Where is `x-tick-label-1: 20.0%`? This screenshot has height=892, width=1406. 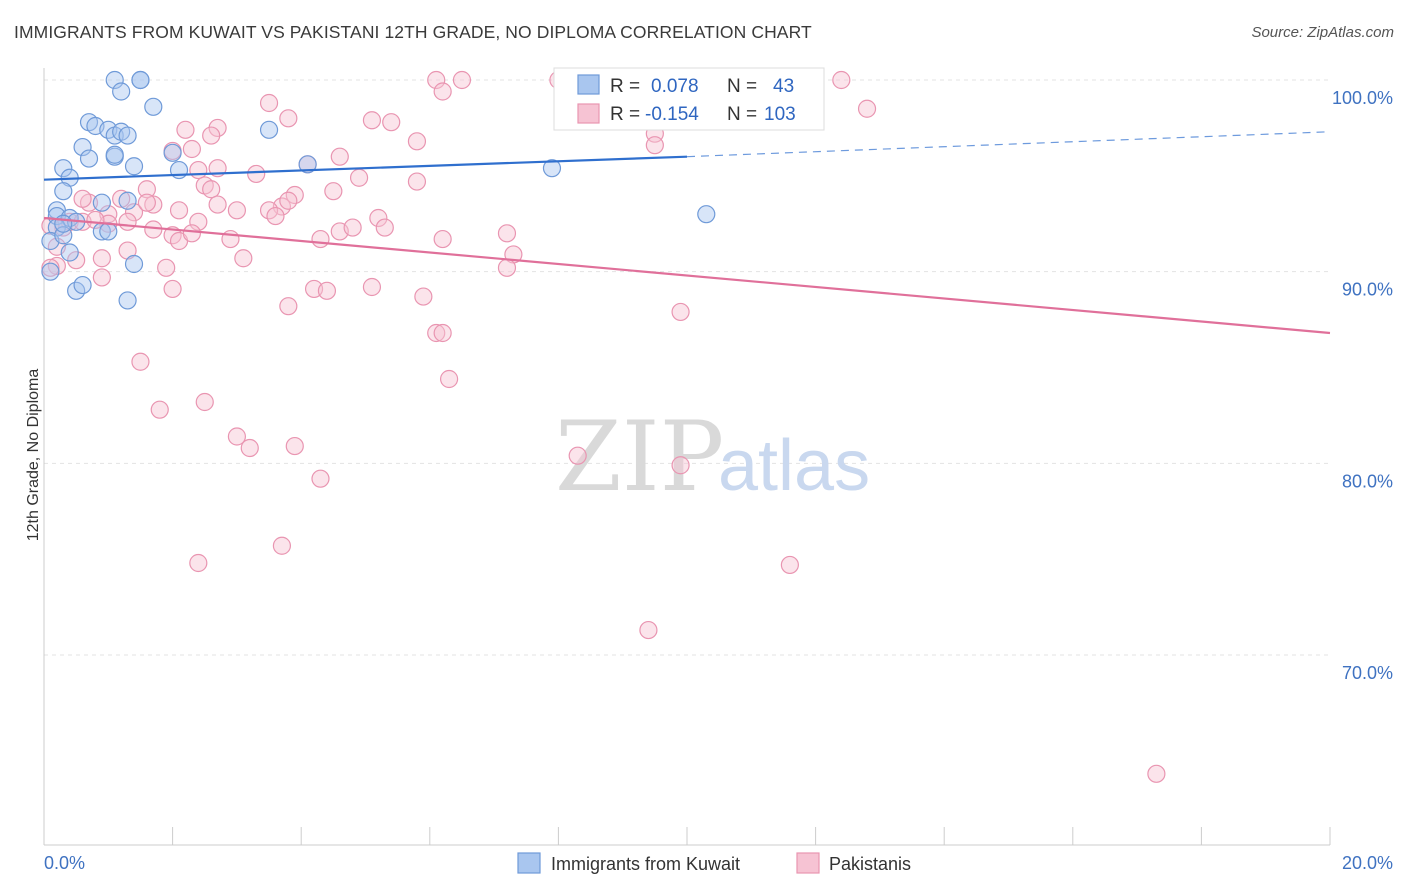
x-tick-label-1: 20.0% is located at coordinates (1367, 863).